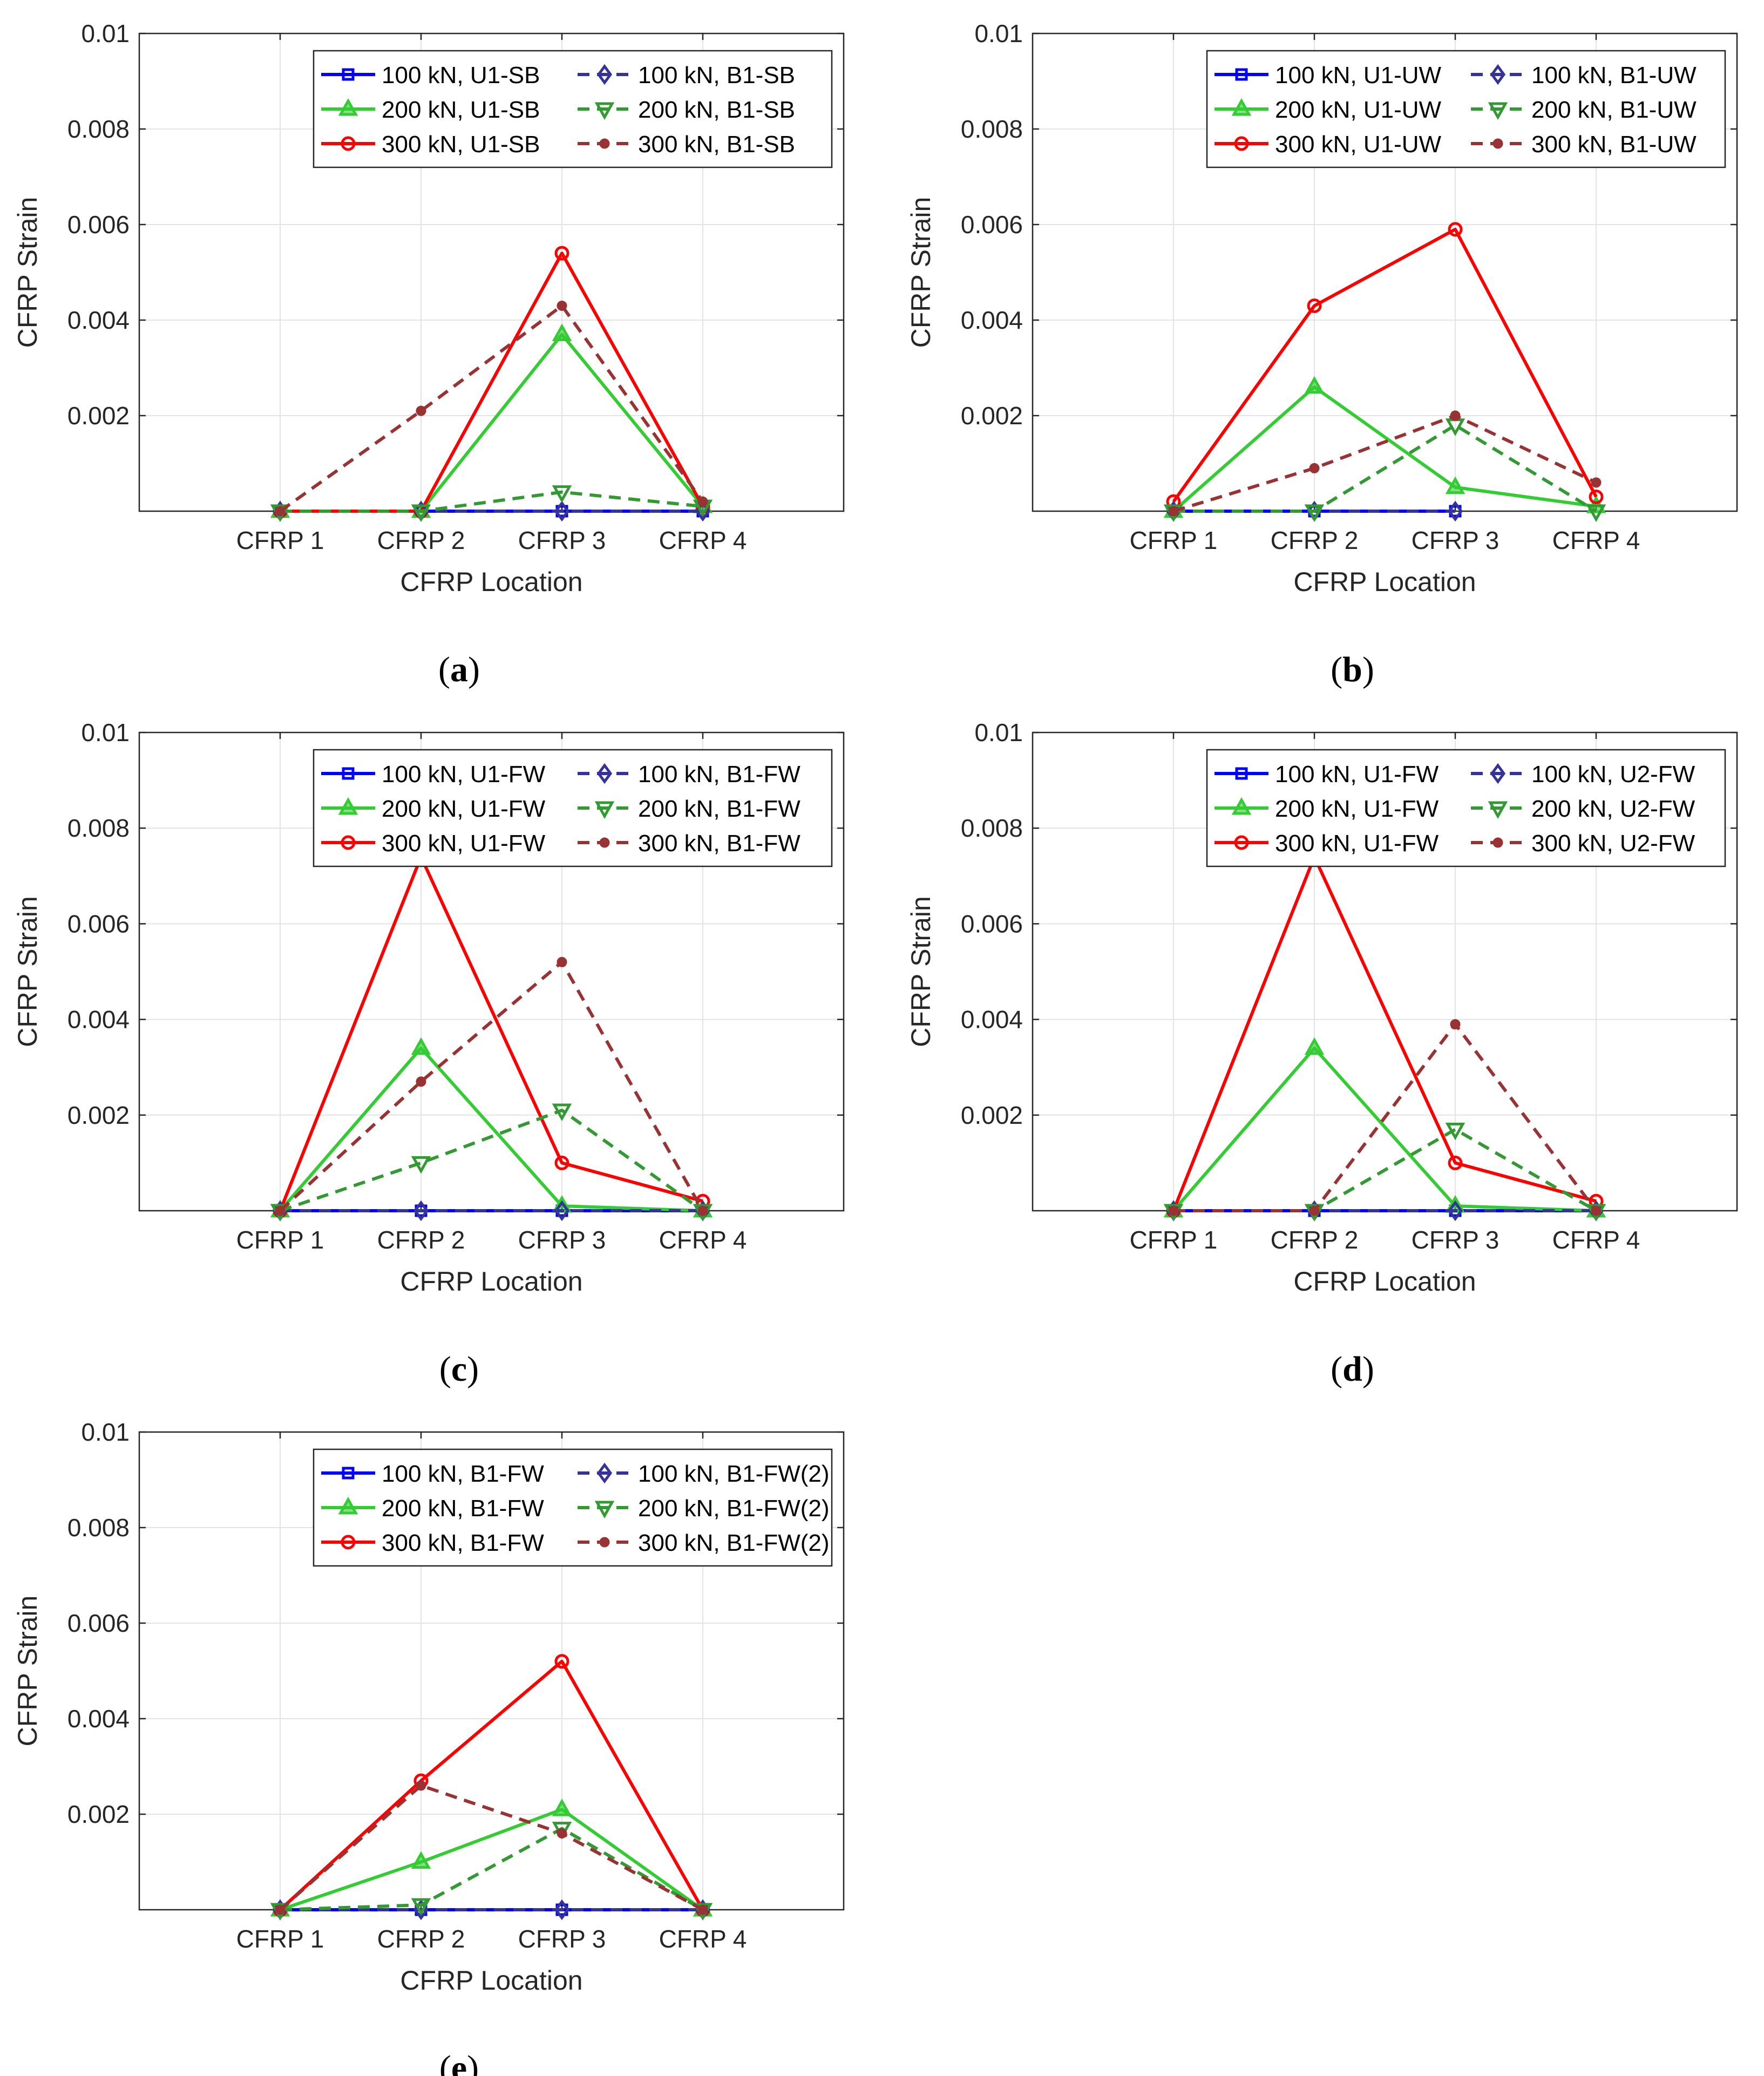  What do you see at coordinates (1174, 540) in the screenshot?
I see `x-tick-label: CFRP 1` at bounding box center [1174, 540].